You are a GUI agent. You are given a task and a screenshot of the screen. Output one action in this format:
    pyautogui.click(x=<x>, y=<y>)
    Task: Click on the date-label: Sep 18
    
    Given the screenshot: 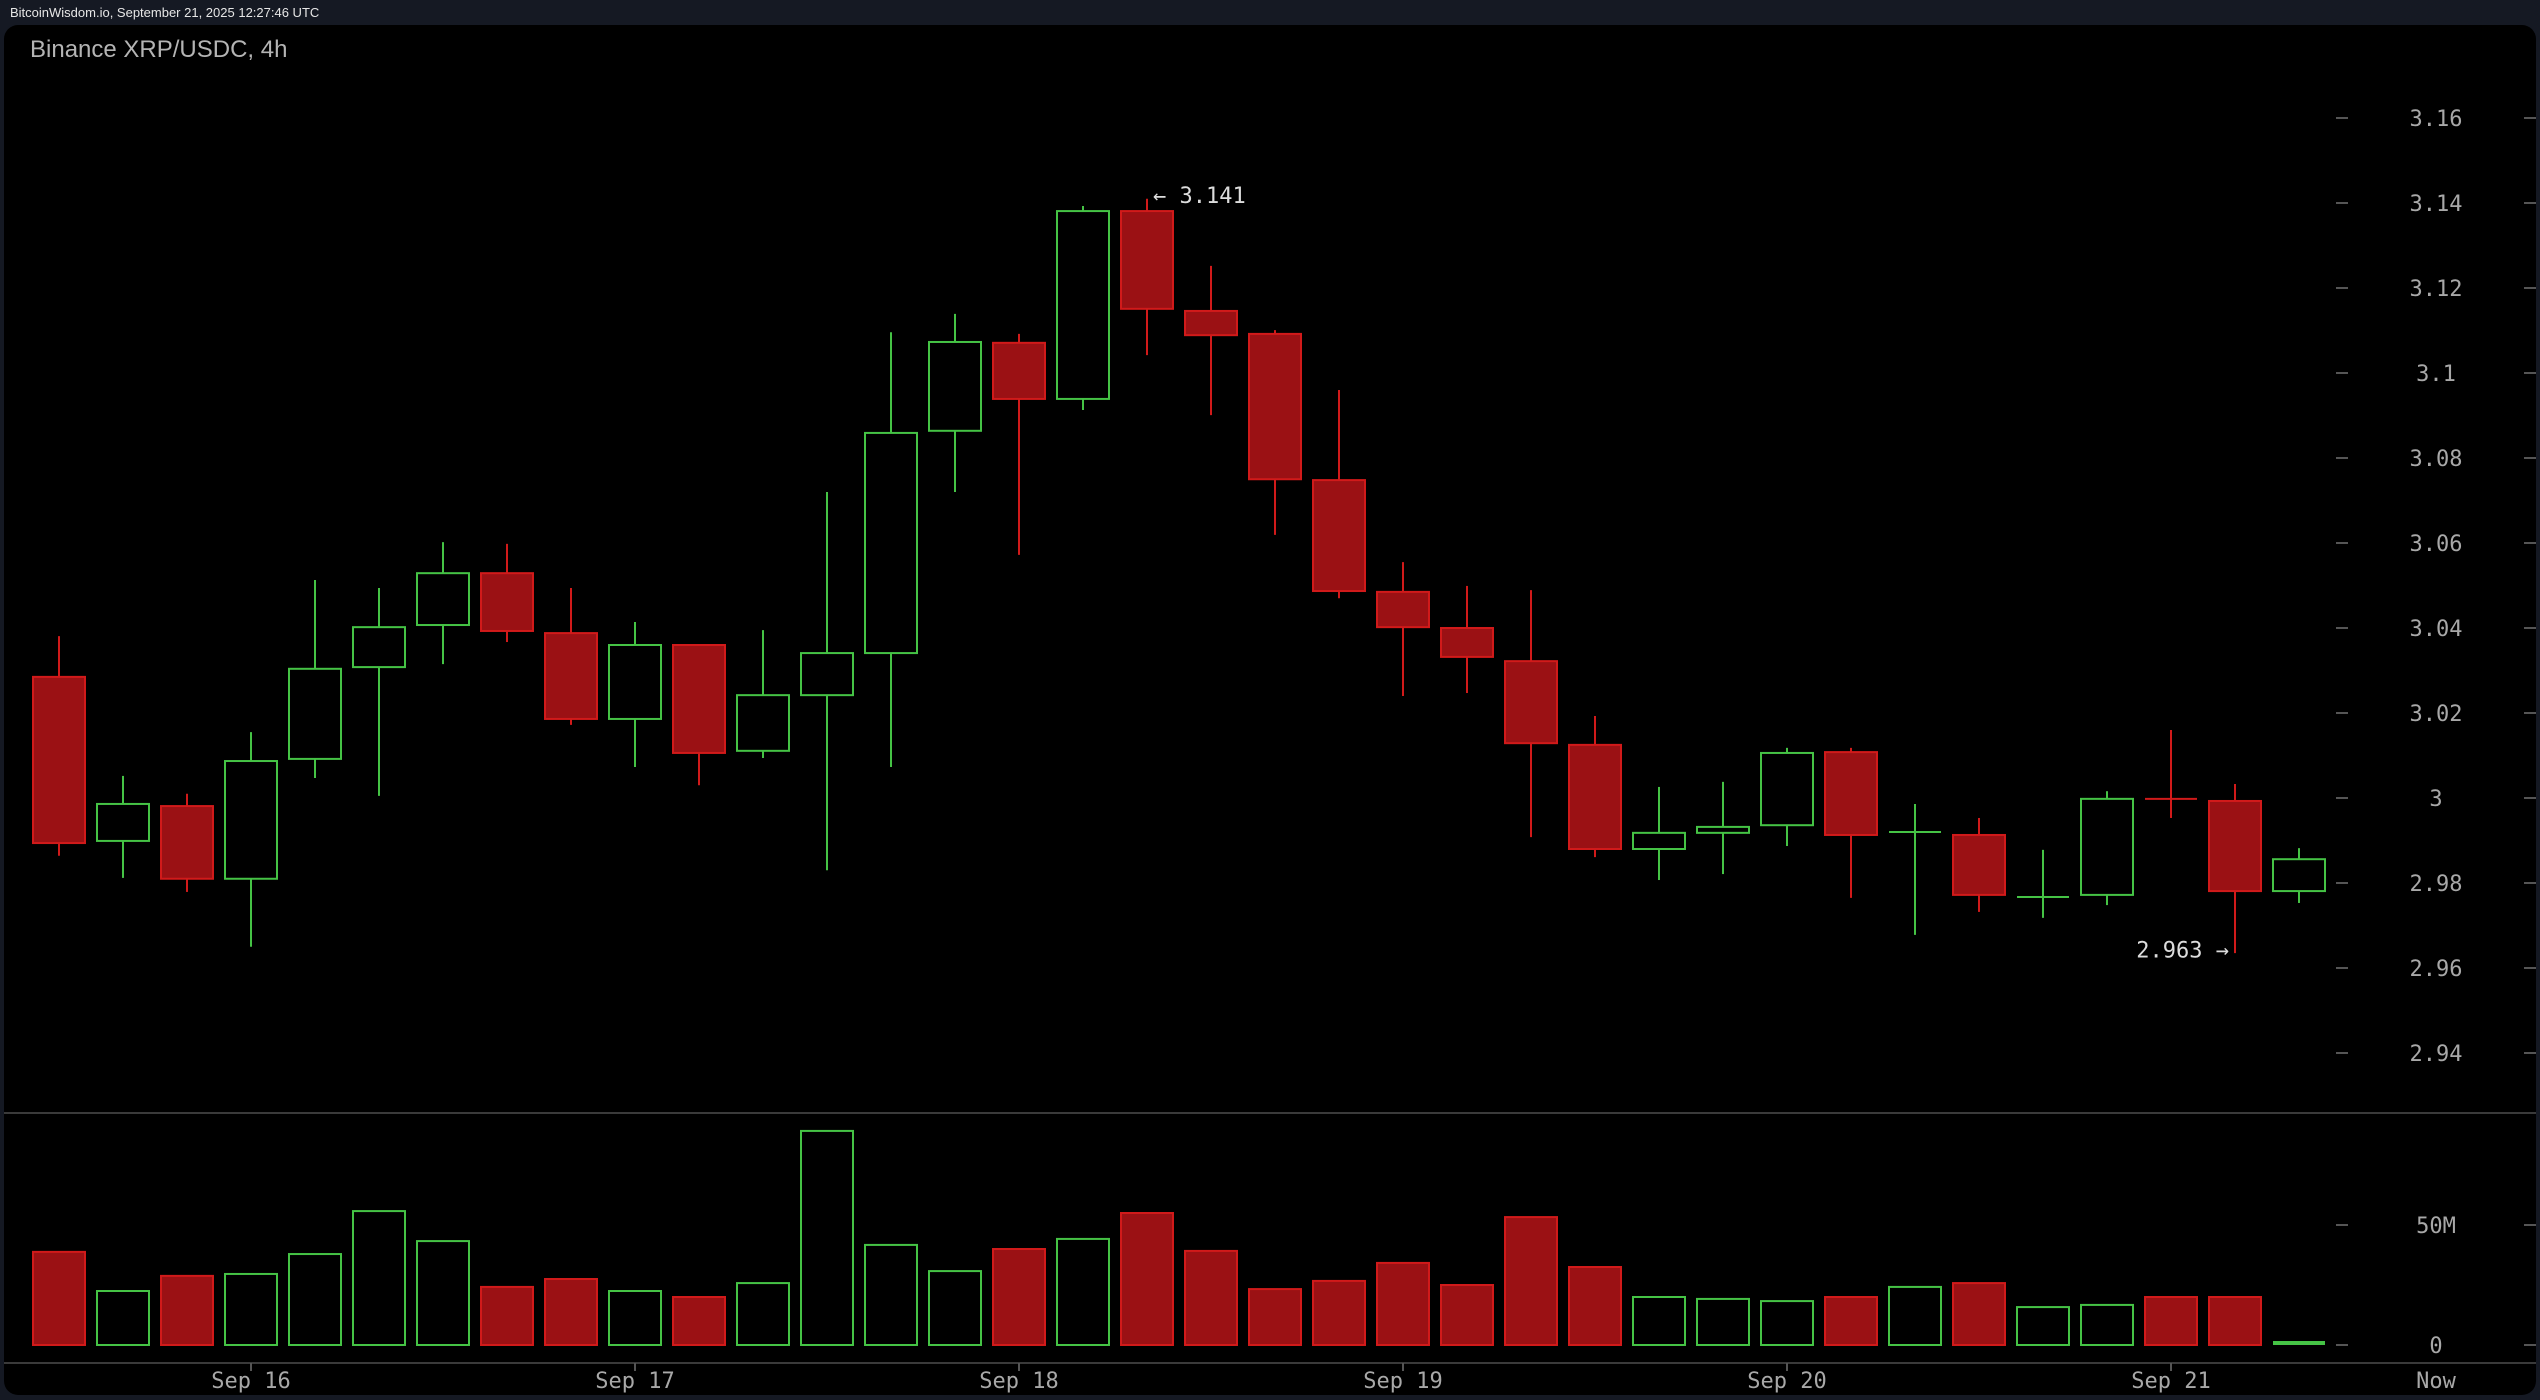 What is the action you would take?
    pyautogui.click(x=1018, y=1381)
    